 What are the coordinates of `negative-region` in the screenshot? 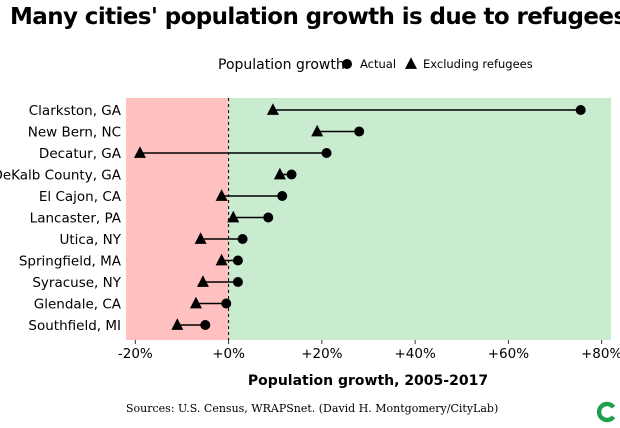 It's located at (177, 219).